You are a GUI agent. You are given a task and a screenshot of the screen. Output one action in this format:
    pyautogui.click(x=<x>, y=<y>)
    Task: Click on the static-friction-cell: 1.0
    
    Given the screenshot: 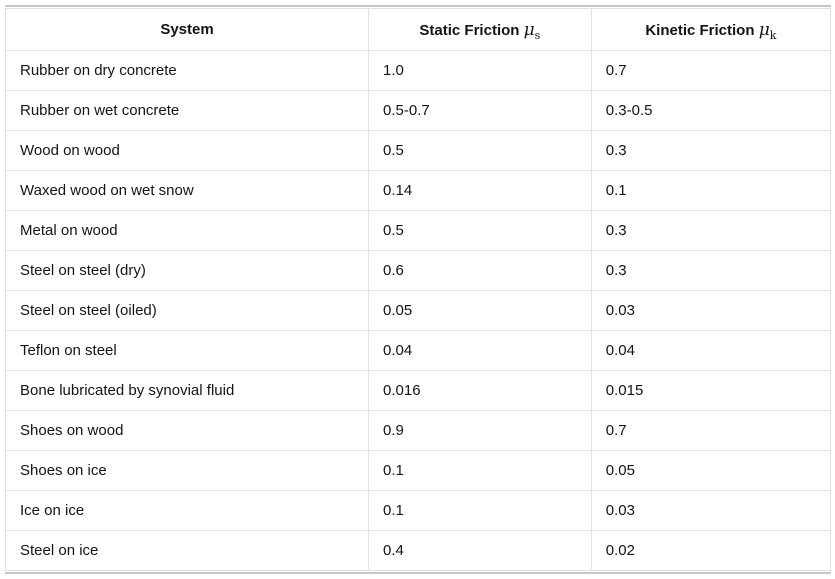 What is the action you would take?
    pyautogui.click(x=480, y=70)
    